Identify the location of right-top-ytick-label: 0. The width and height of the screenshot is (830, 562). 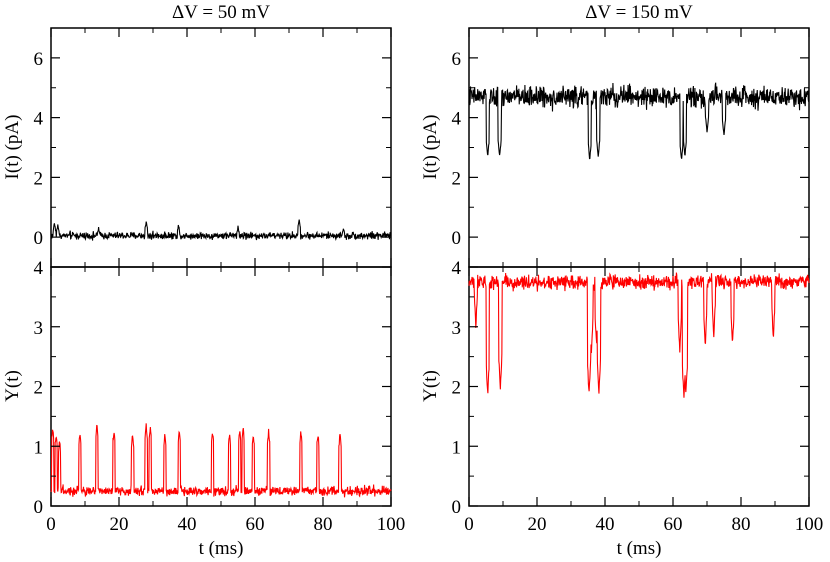
(457, 238).